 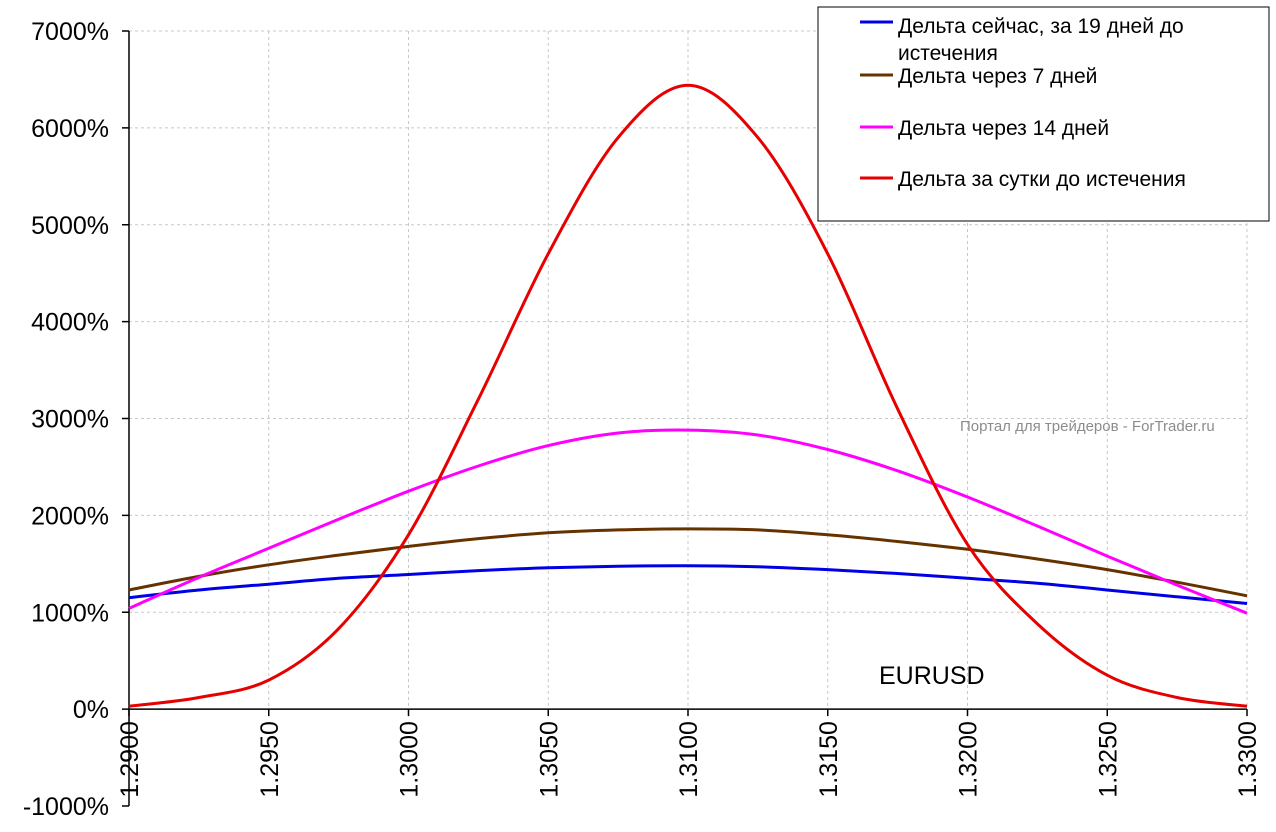 I want to click on y-tick-label: 5000%, so click(x=70, y=226).